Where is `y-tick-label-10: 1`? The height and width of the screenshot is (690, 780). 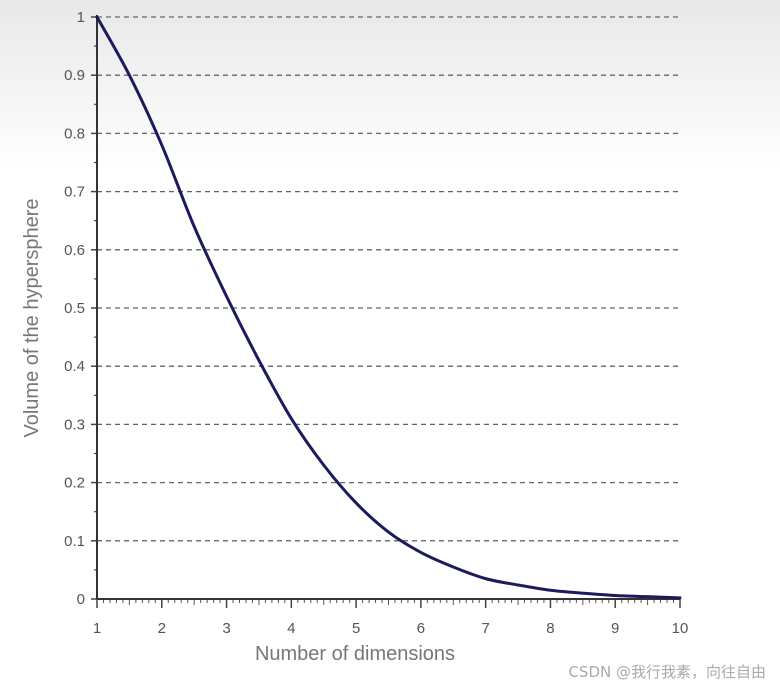 y-tick-label-10: 1 is located at coordinates (81, 17).